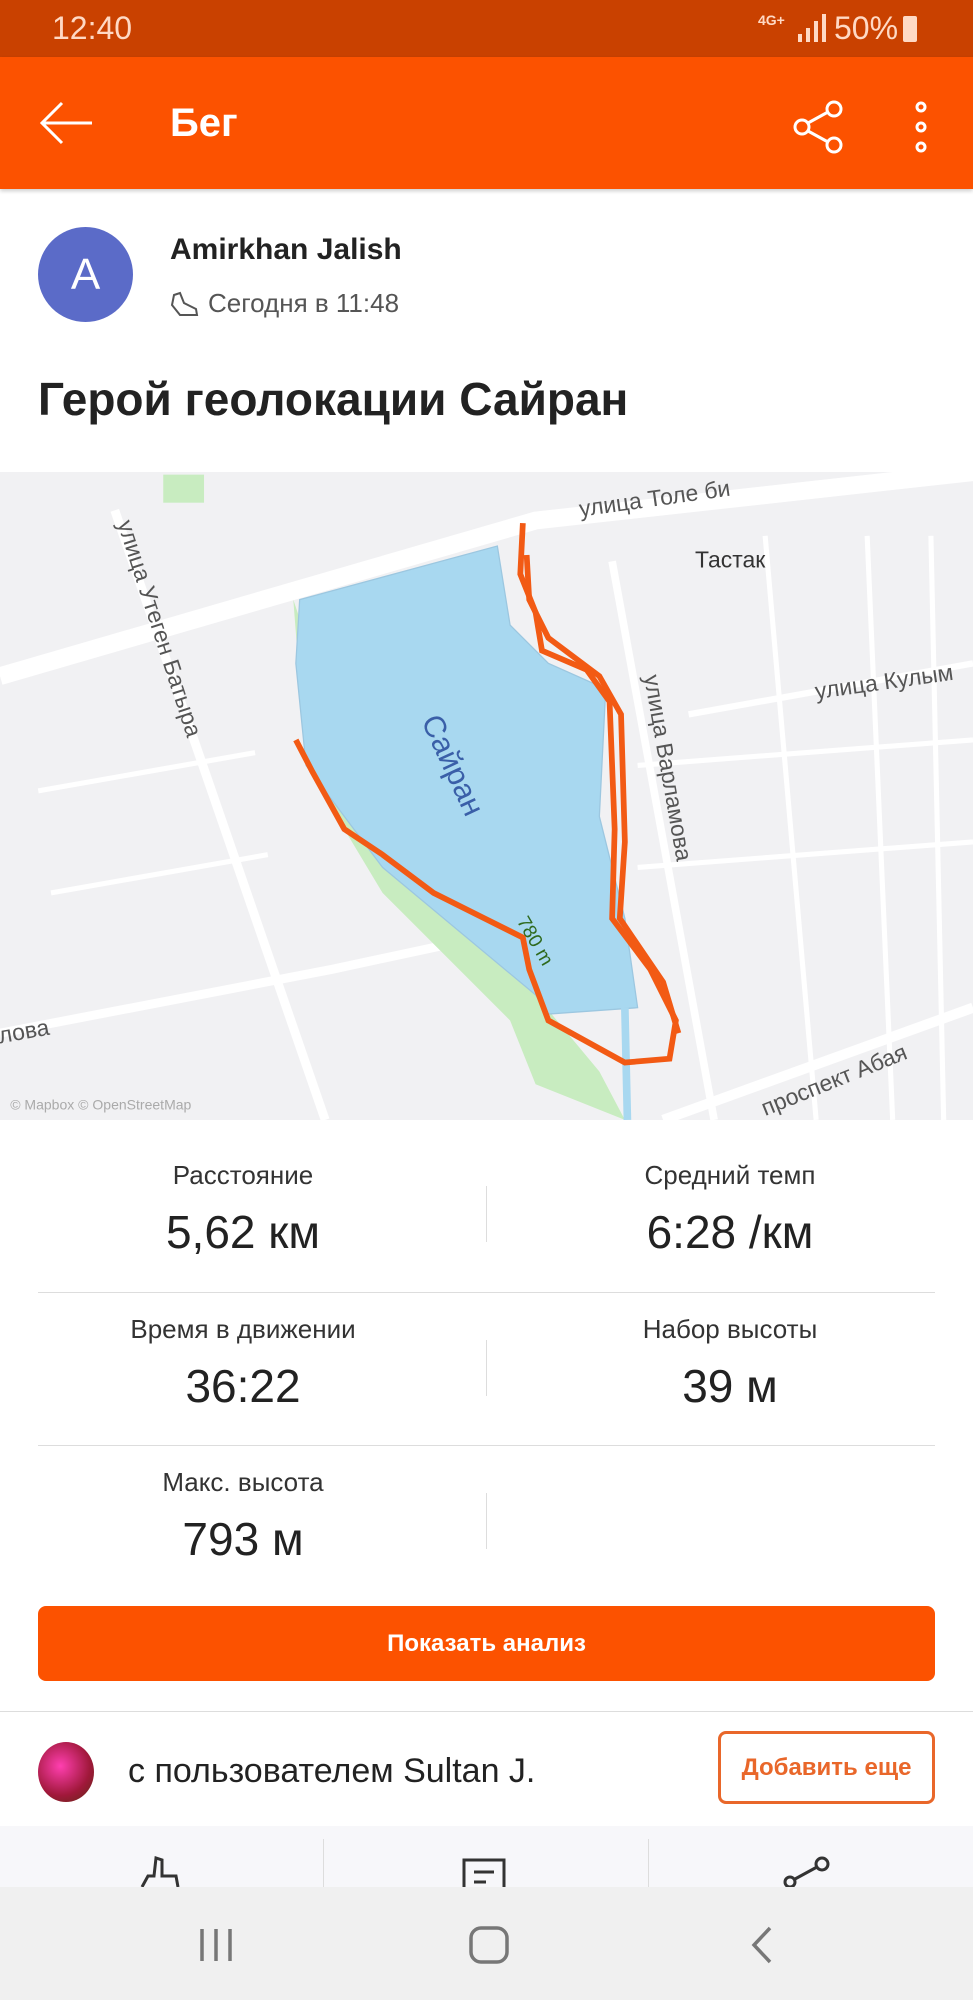 This screenshot has width=973, height=2000. Describe the element at coordinates (92, 28) in the screenshot. I see `status-time: 12:40` at that location.